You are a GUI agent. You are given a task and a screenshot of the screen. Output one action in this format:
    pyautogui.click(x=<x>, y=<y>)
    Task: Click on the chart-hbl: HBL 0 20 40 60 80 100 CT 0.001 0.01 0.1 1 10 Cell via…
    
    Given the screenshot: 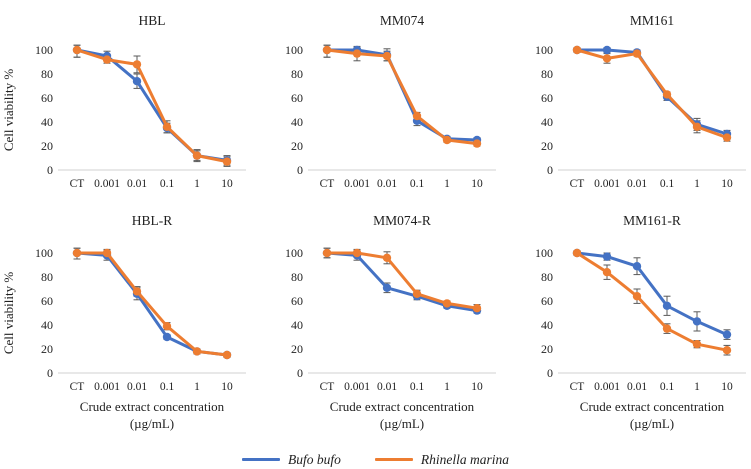 What is the action you would take?
    pyautogui.click(x=125, y=105)
    